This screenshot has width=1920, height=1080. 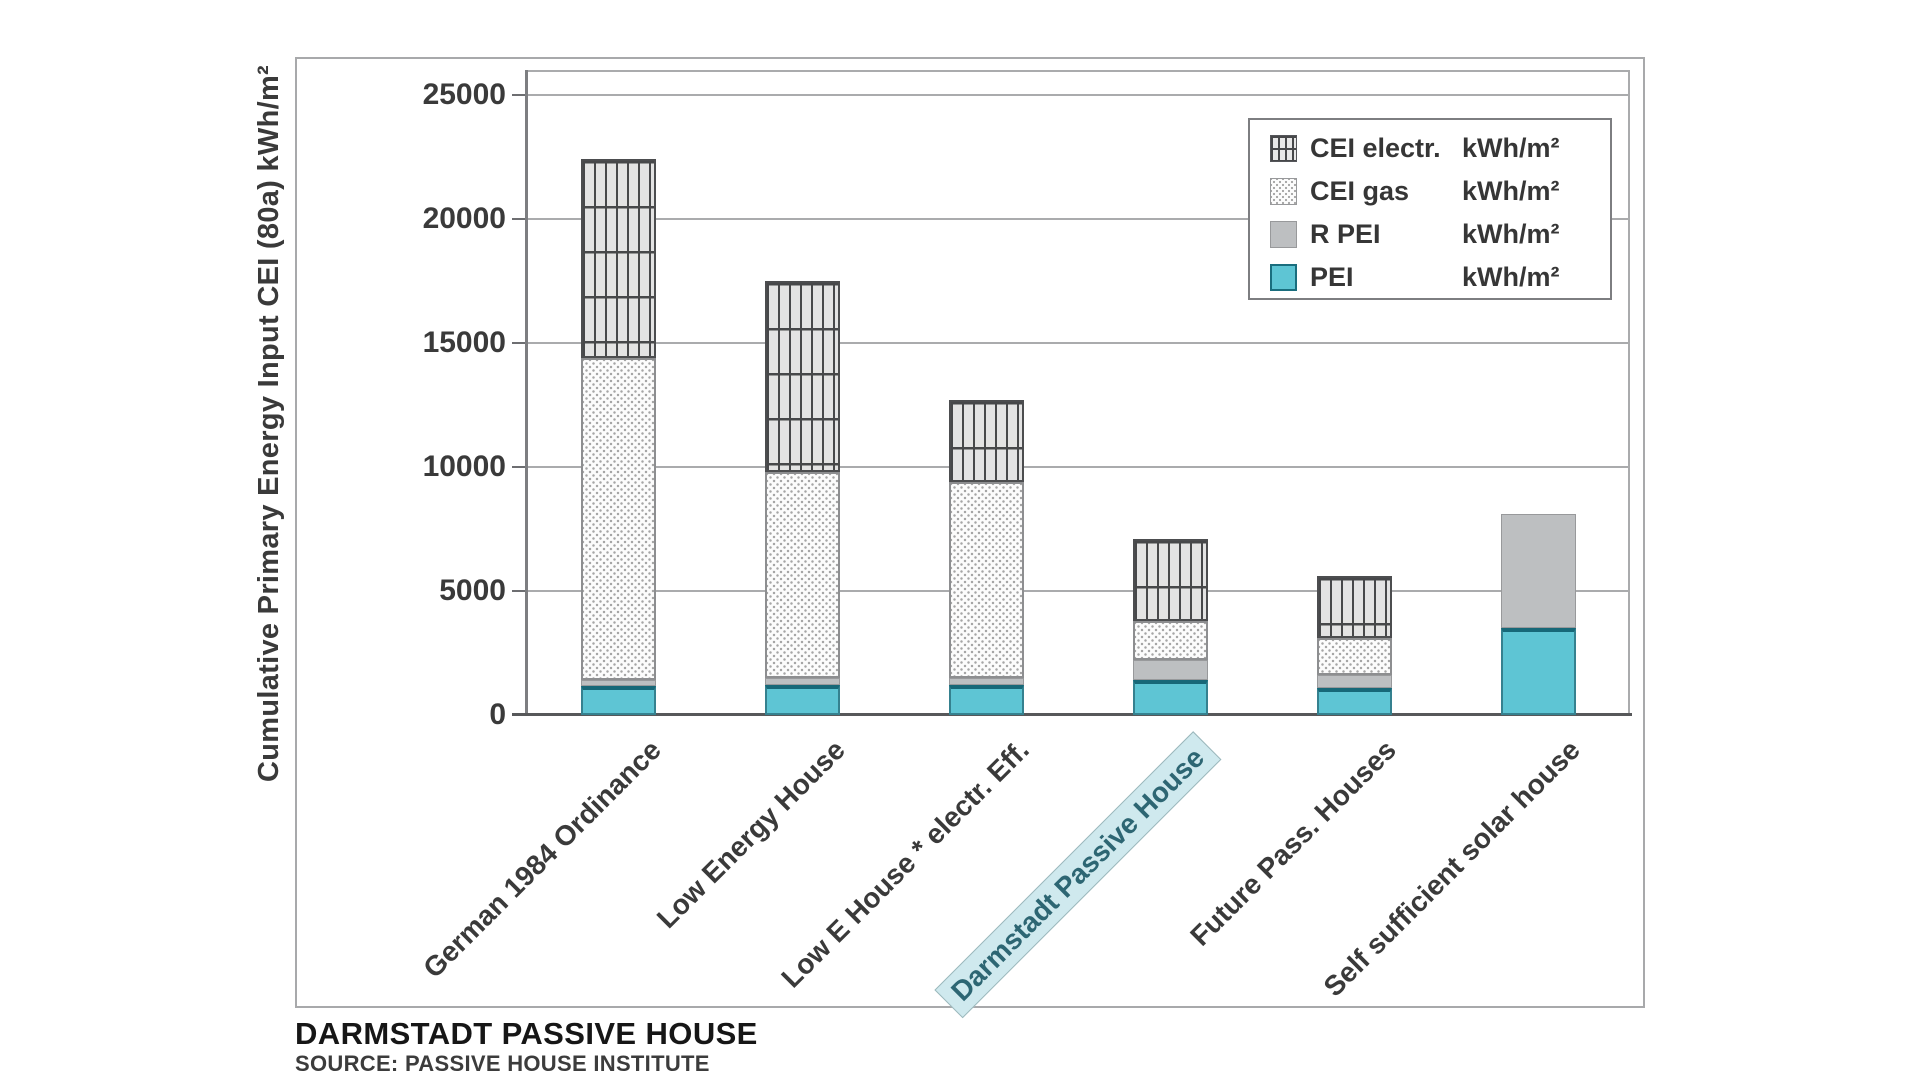 What do you see at coordinates (619, 700) in the screenshot?
I see `bar-1-segment-pei` at bounding box center [619, 700].